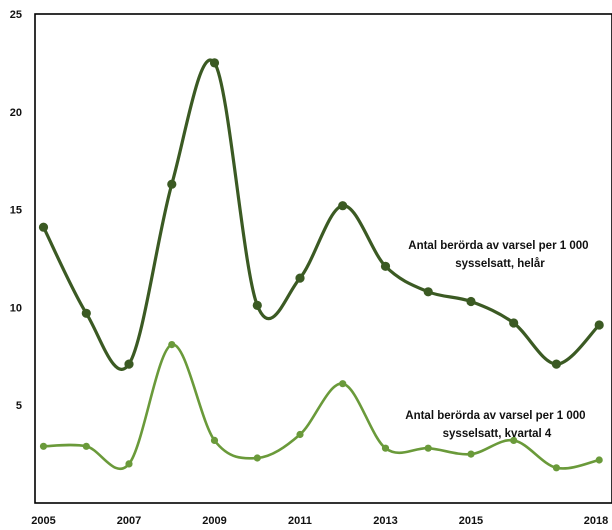 This screenshot has width=612, height=530. Describe the element at coordinates (319, 521) in the screenshot. I see `x-axis-ticks: 2005 2007 2009 2011 2013 2015 2018` at that location.